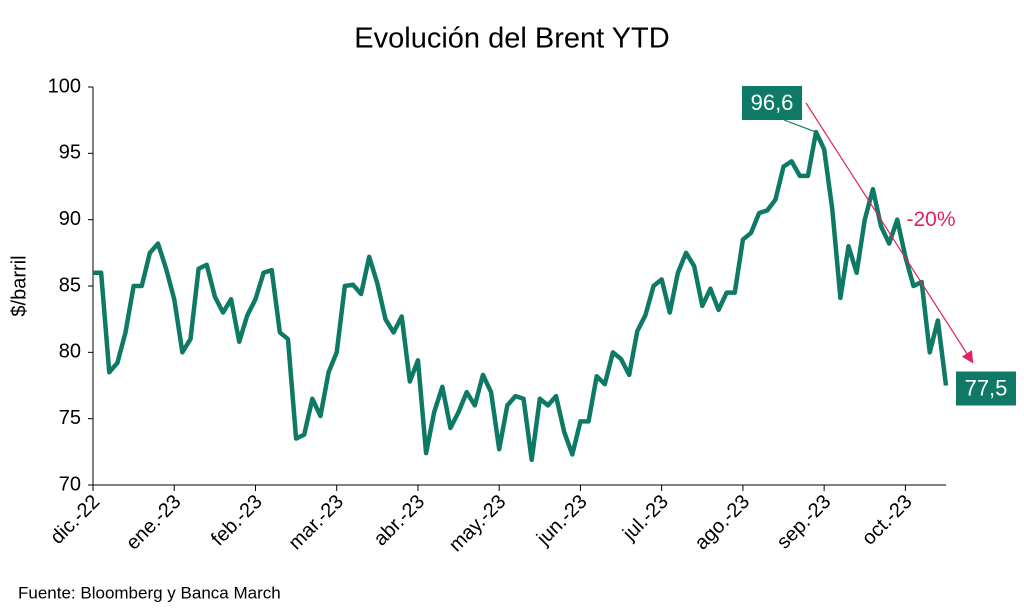  Describe the element at coordinates (154, 523) in the screenshot. I see `x-tick-label: ene.-23` at that location.